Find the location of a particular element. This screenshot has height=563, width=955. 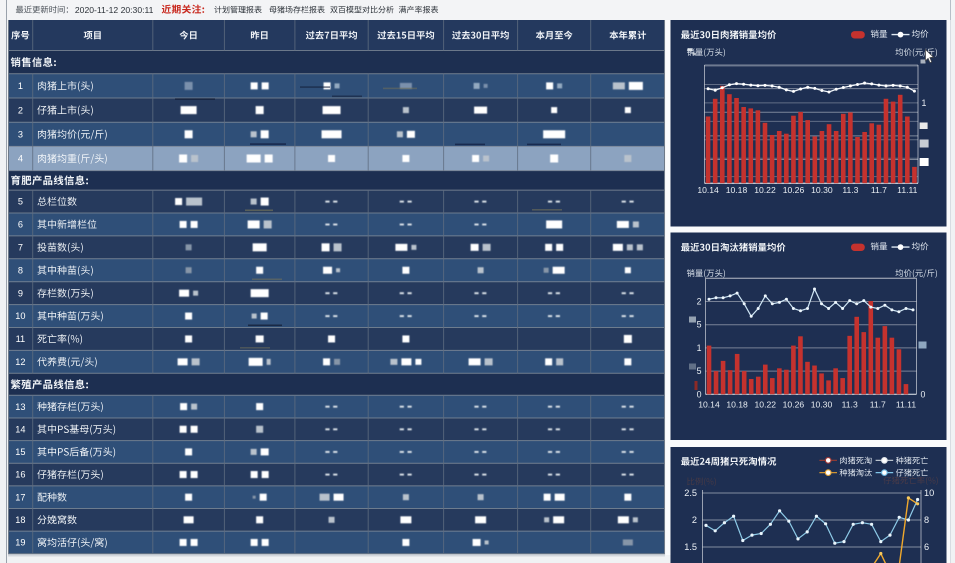

svg-text: 11 is located at coordinates (21, 339).